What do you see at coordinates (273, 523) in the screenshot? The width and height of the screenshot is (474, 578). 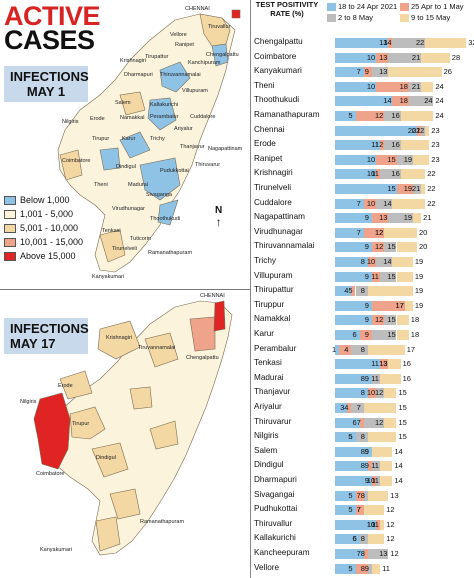 I see `district-label: Thiruvallur` at bounding box center [273, 523].